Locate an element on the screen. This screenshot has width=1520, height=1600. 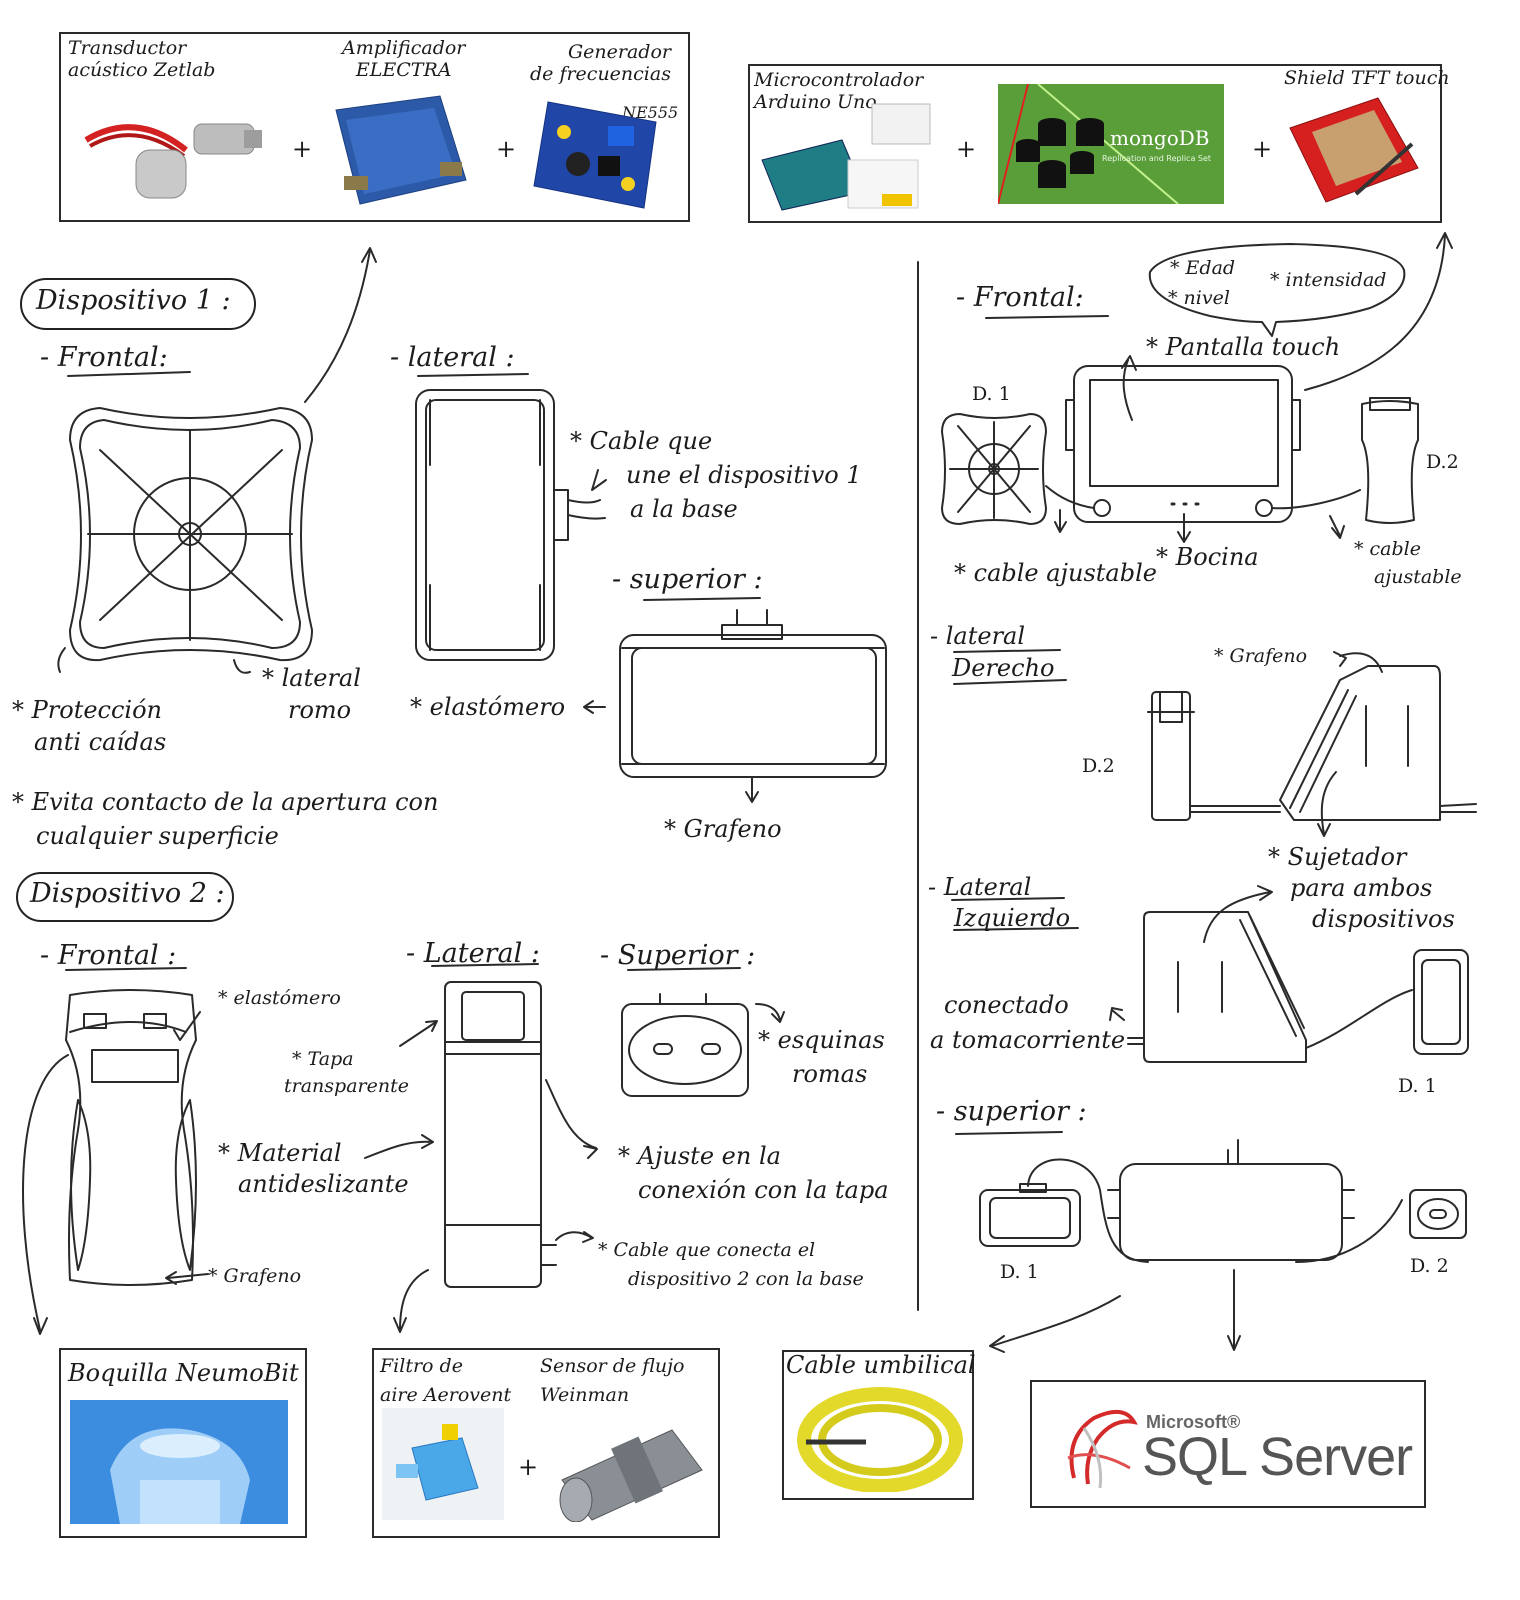
sql-server-label: SQL Server is located at coordinates (1277, 1457).